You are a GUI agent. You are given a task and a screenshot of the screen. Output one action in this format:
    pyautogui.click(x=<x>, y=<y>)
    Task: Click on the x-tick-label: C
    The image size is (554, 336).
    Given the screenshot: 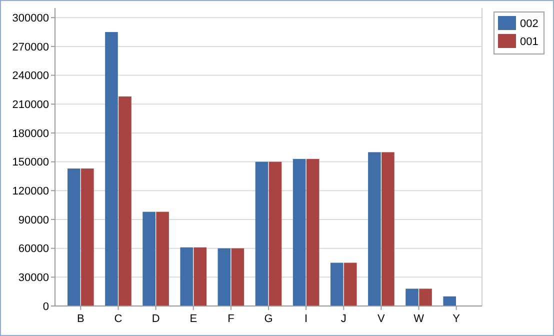 What is the action you would take?
    pyautogui.click(x=118, y=319)
    